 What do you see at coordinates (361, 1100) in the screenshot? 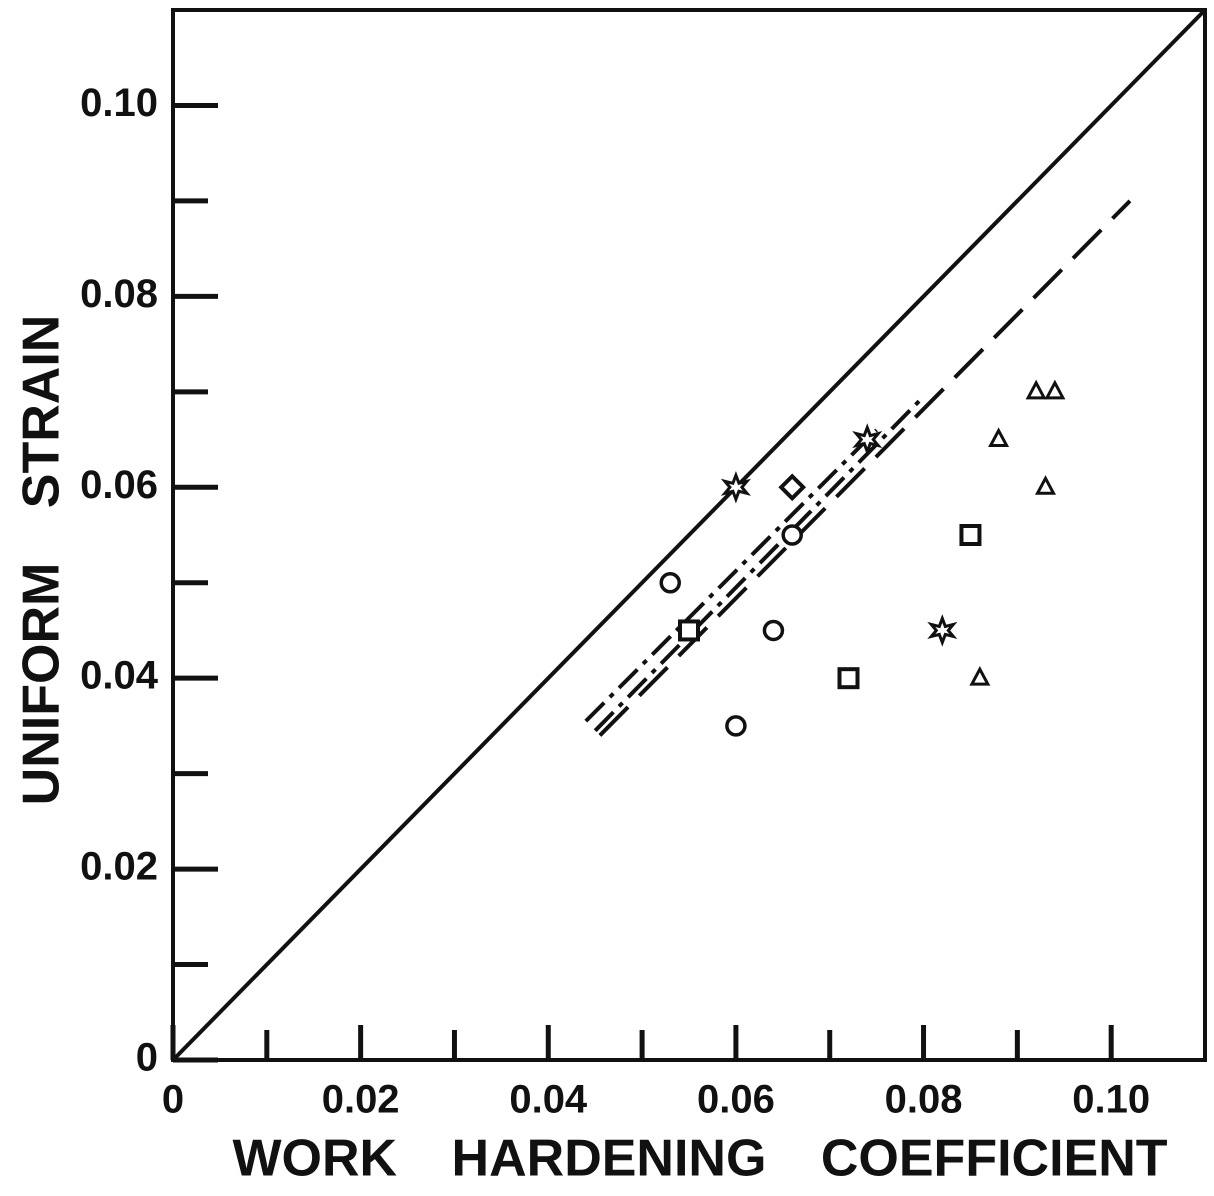
I see `x-tick-label: 0.02` at bounding box center [361, 1100].